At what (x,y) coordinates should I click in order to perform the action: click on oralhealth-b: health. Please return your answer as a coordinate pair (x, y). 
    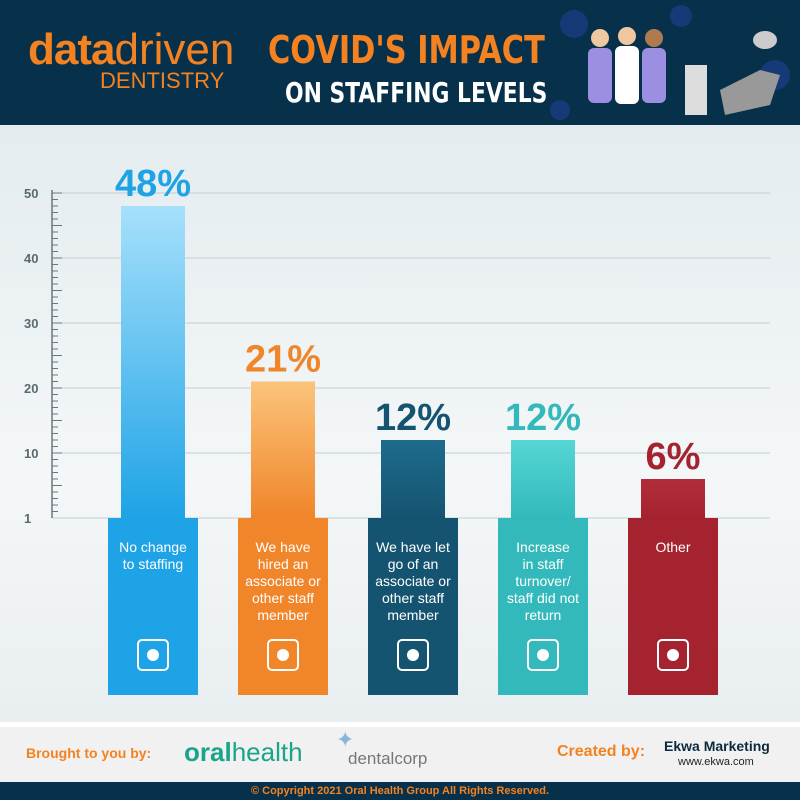
    Looking at the image, I should click on (267, 752).